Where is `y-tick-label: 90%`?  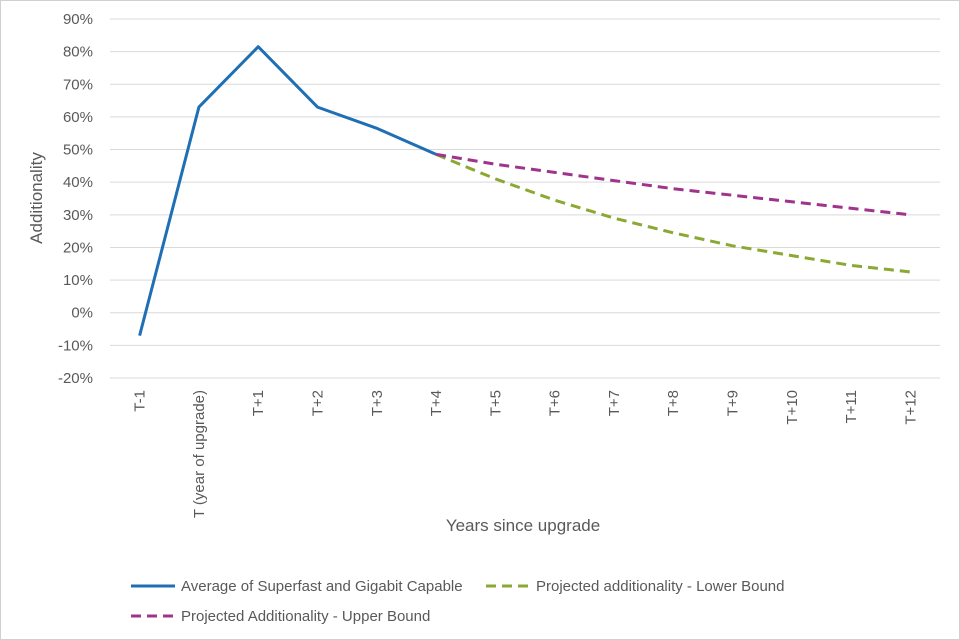 y-tick-label: 90% is located at coordinates (78, 19).